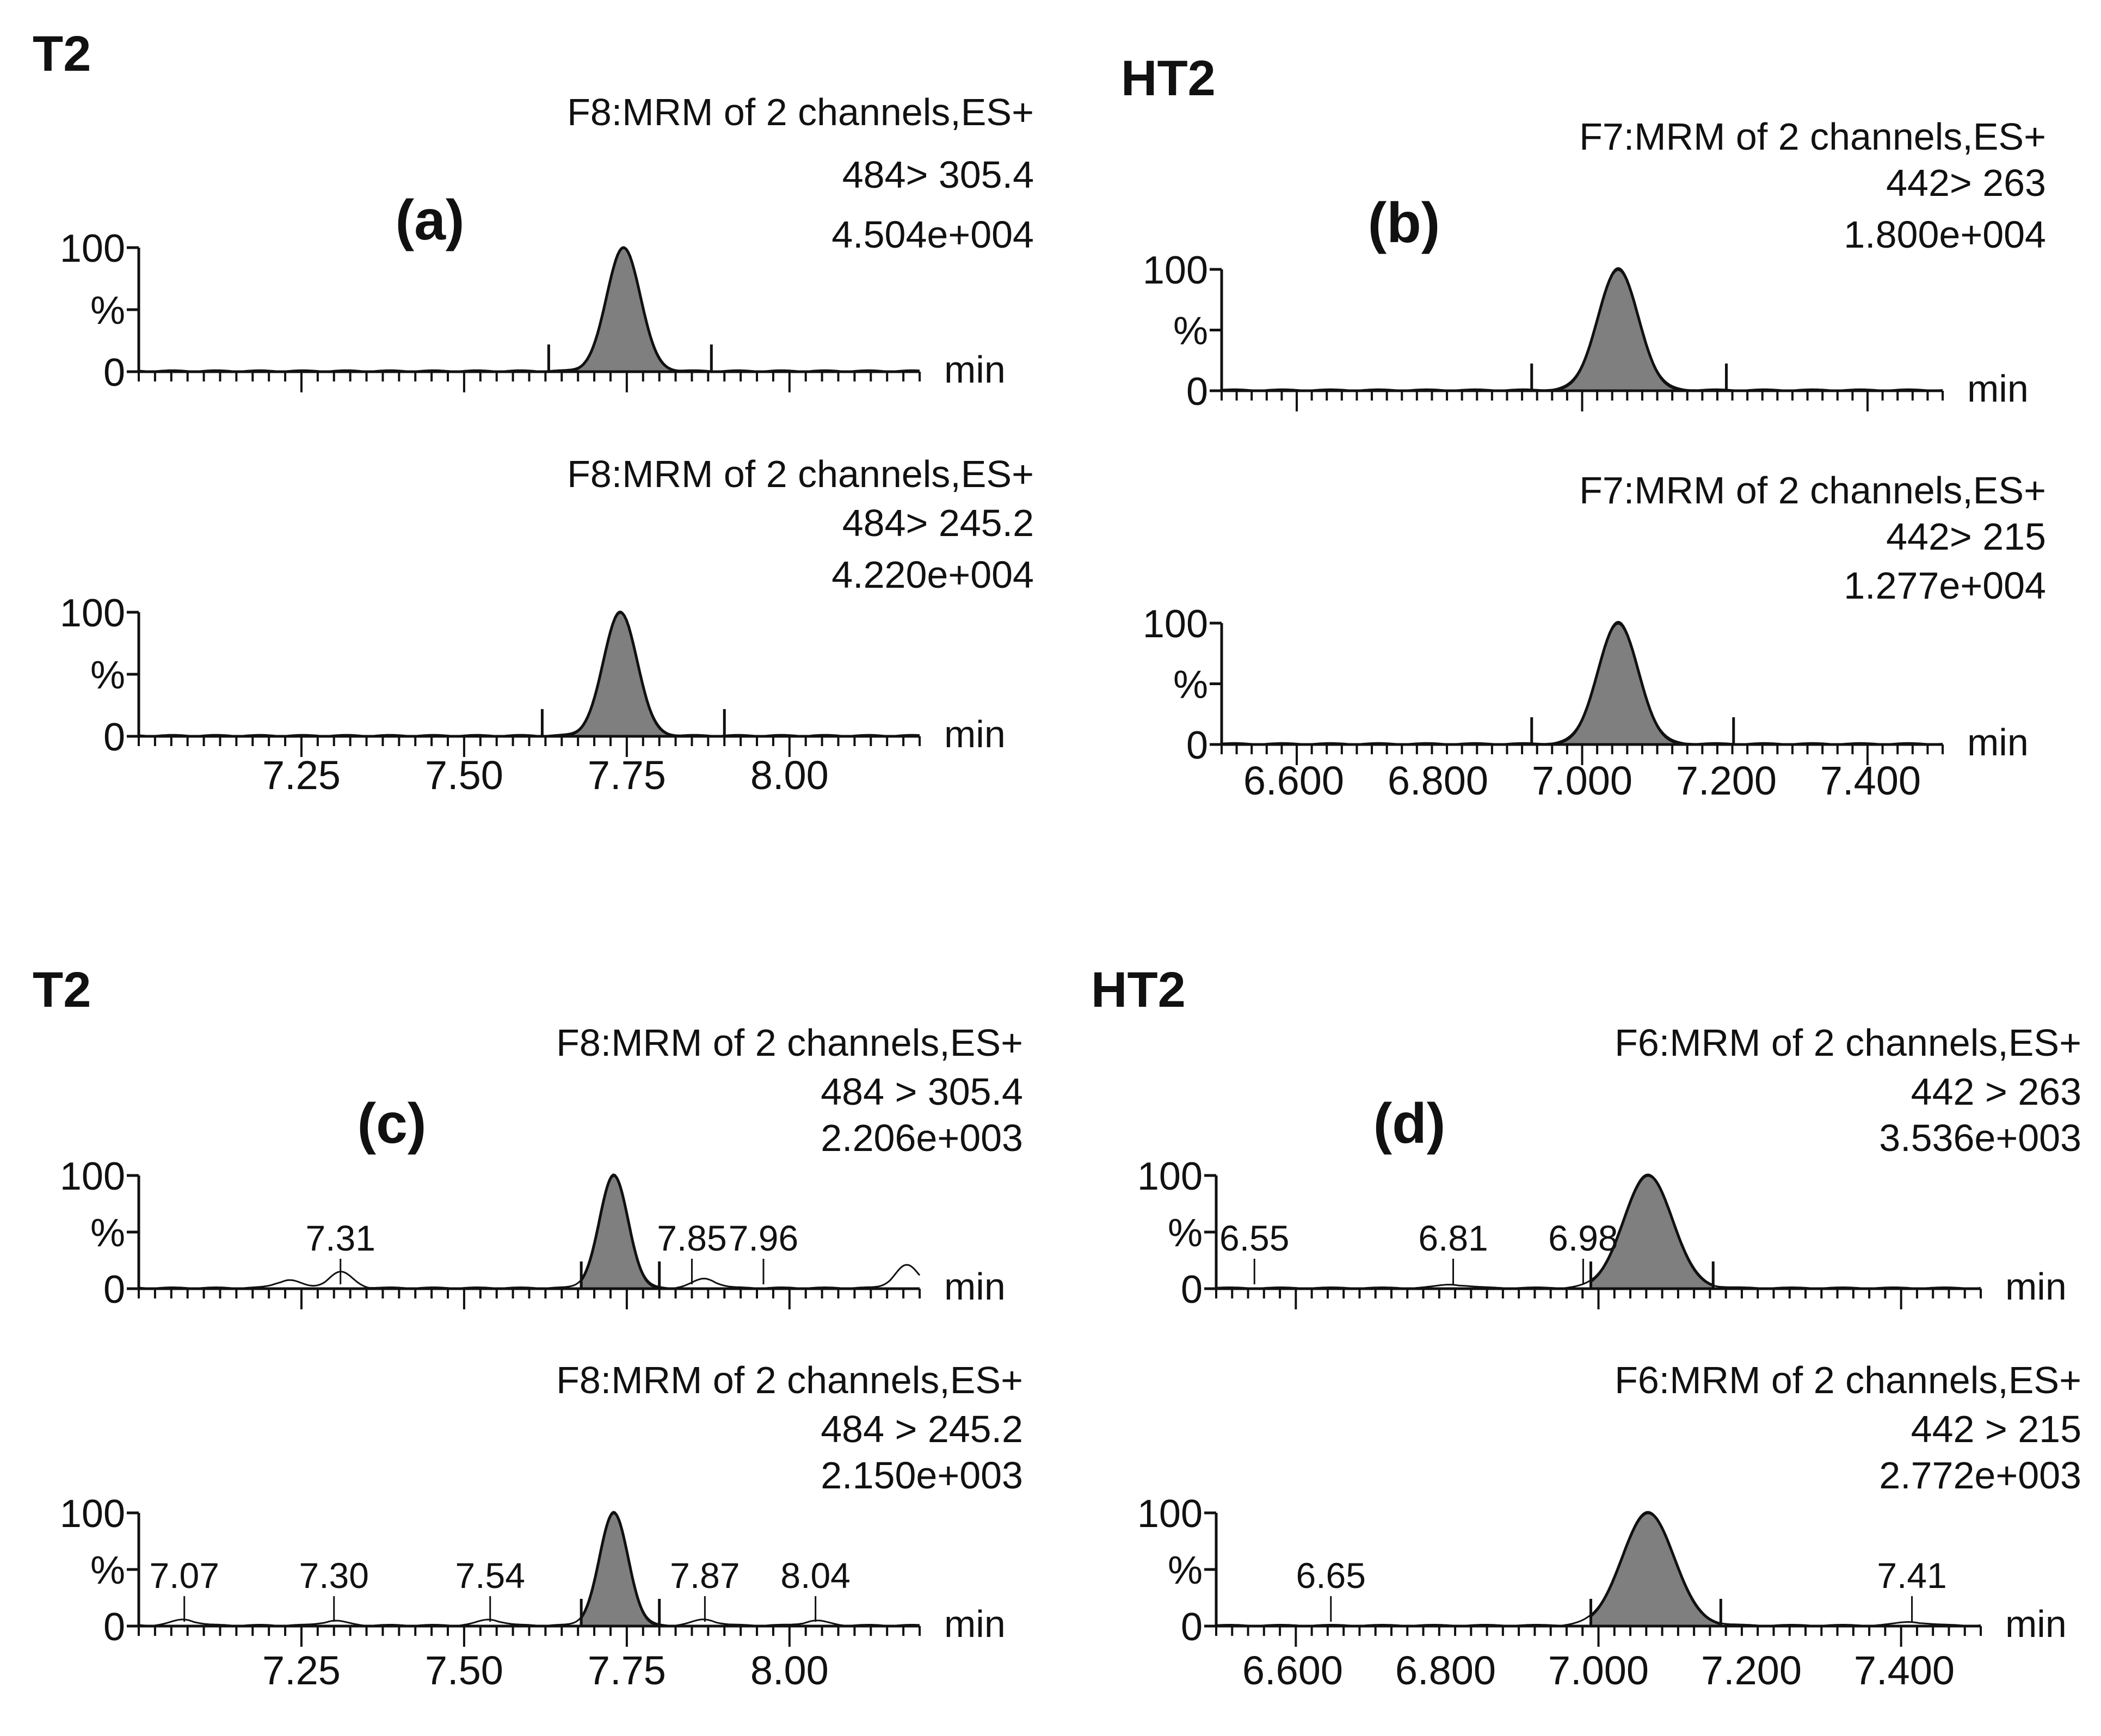  I want to click on mrm-transition-label: 442> 215, so click(1966, 536).